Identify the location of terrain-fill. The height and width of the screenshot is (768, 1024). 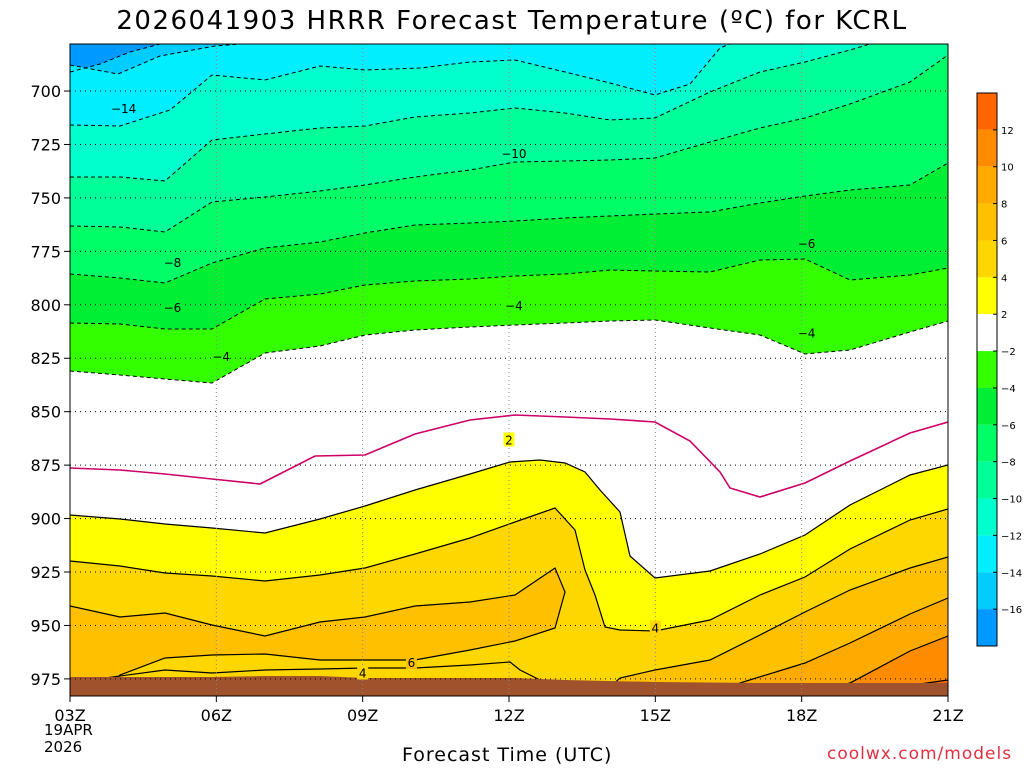
(509, 686).